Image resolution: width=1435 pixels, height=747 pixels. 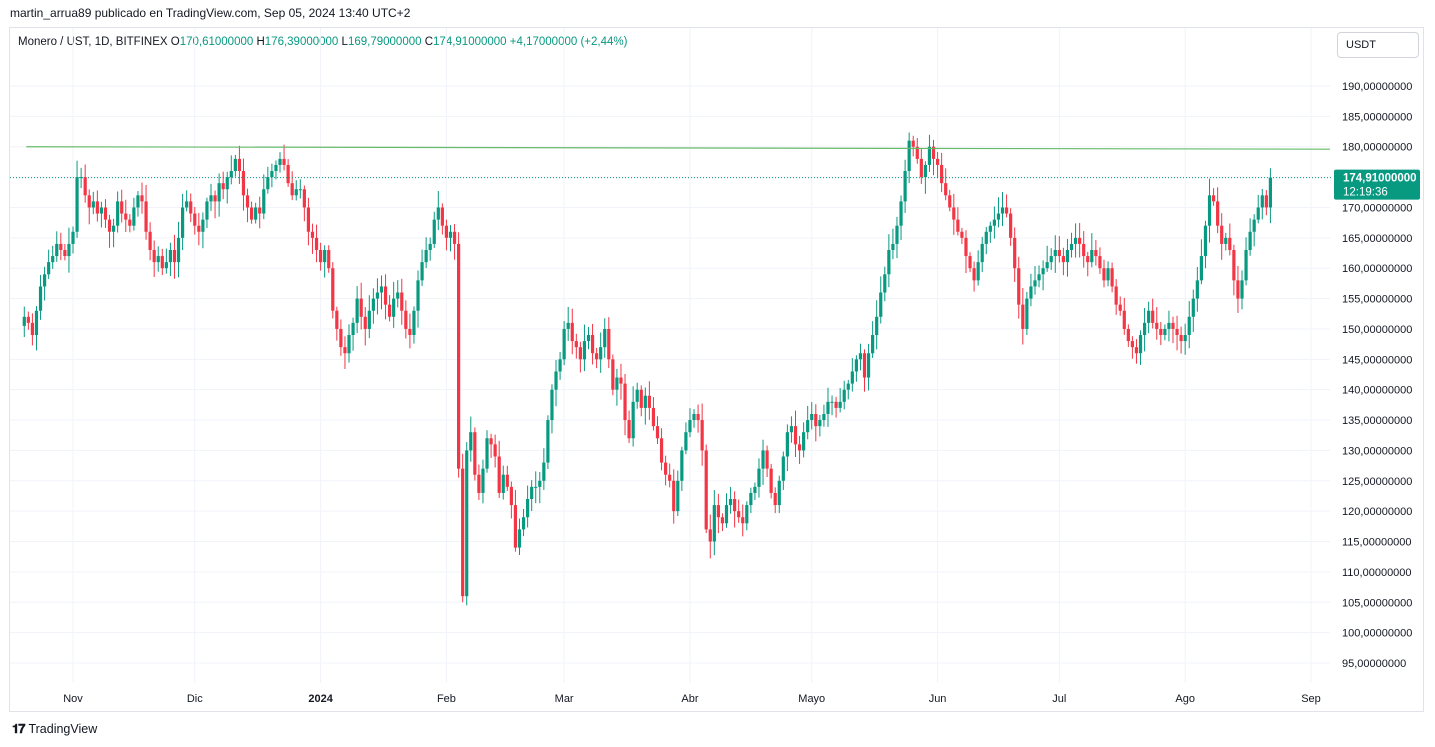 I want to click on time-tick-label: Ago, so click(x=1185, y=699).